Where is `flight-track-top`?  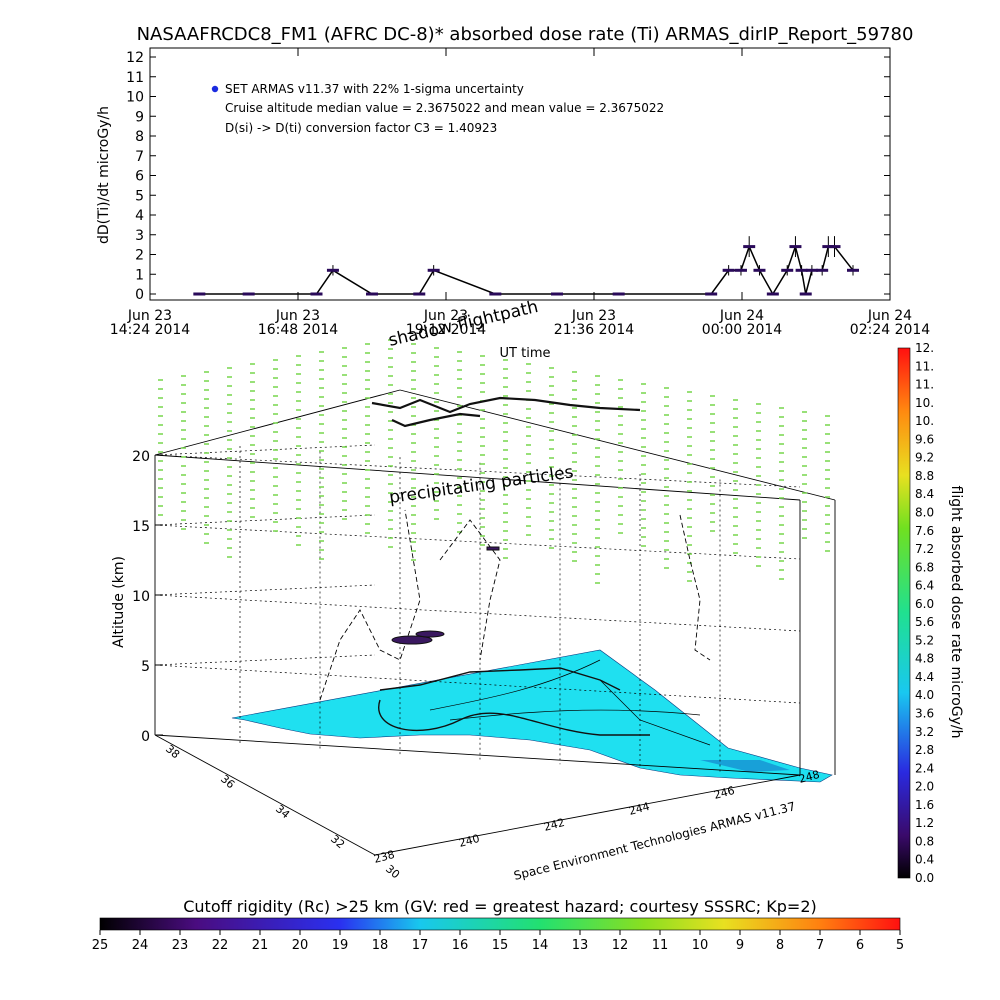 flight-track-top is located at coordinates (506, 412).